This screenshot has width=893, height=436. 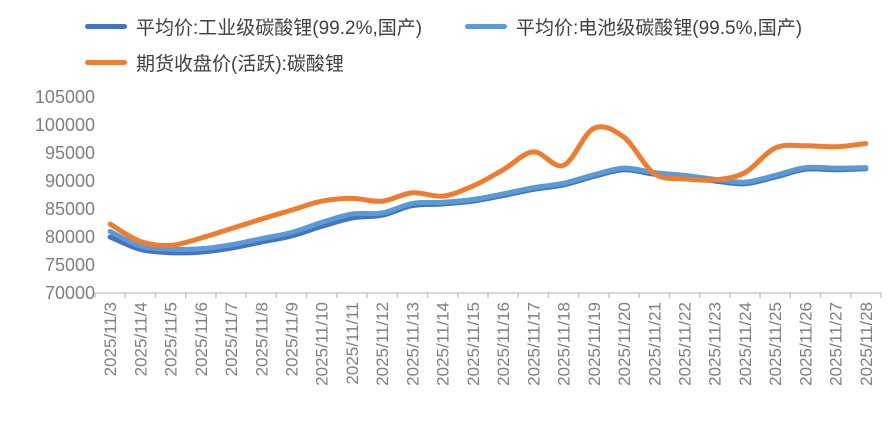 What do you see at coordinates (654, 344) in the screenshot?
I see `x-tick-label: 2025/11/21` at bounding box center [654, 344].